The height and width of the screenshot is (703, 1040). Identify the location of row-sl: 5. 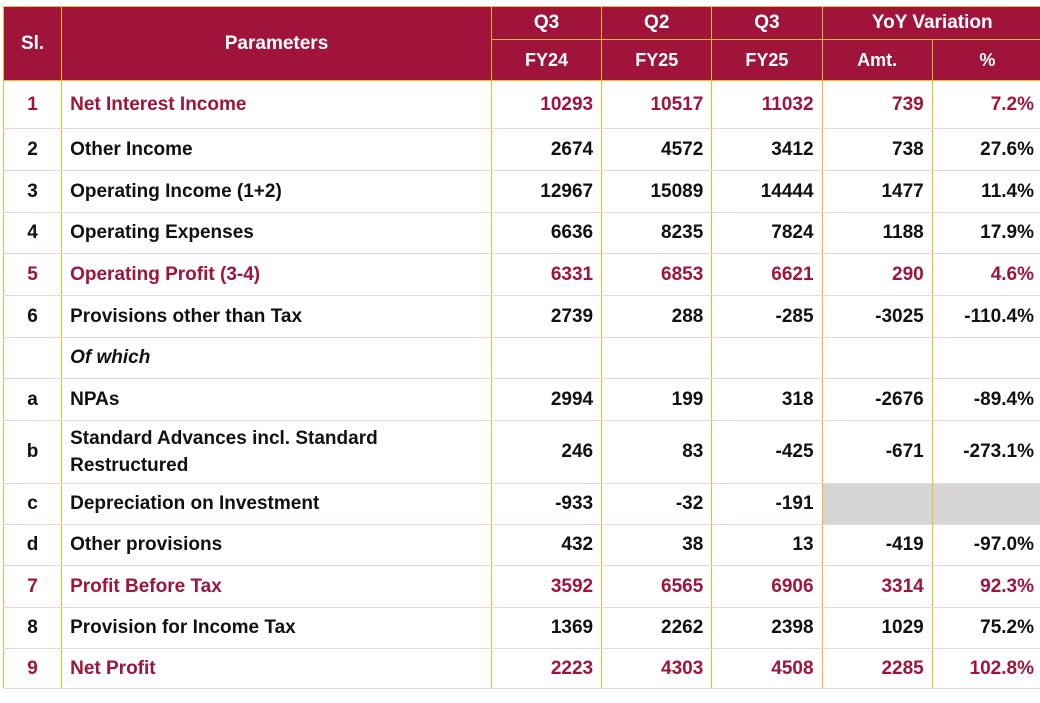
(33, 275).